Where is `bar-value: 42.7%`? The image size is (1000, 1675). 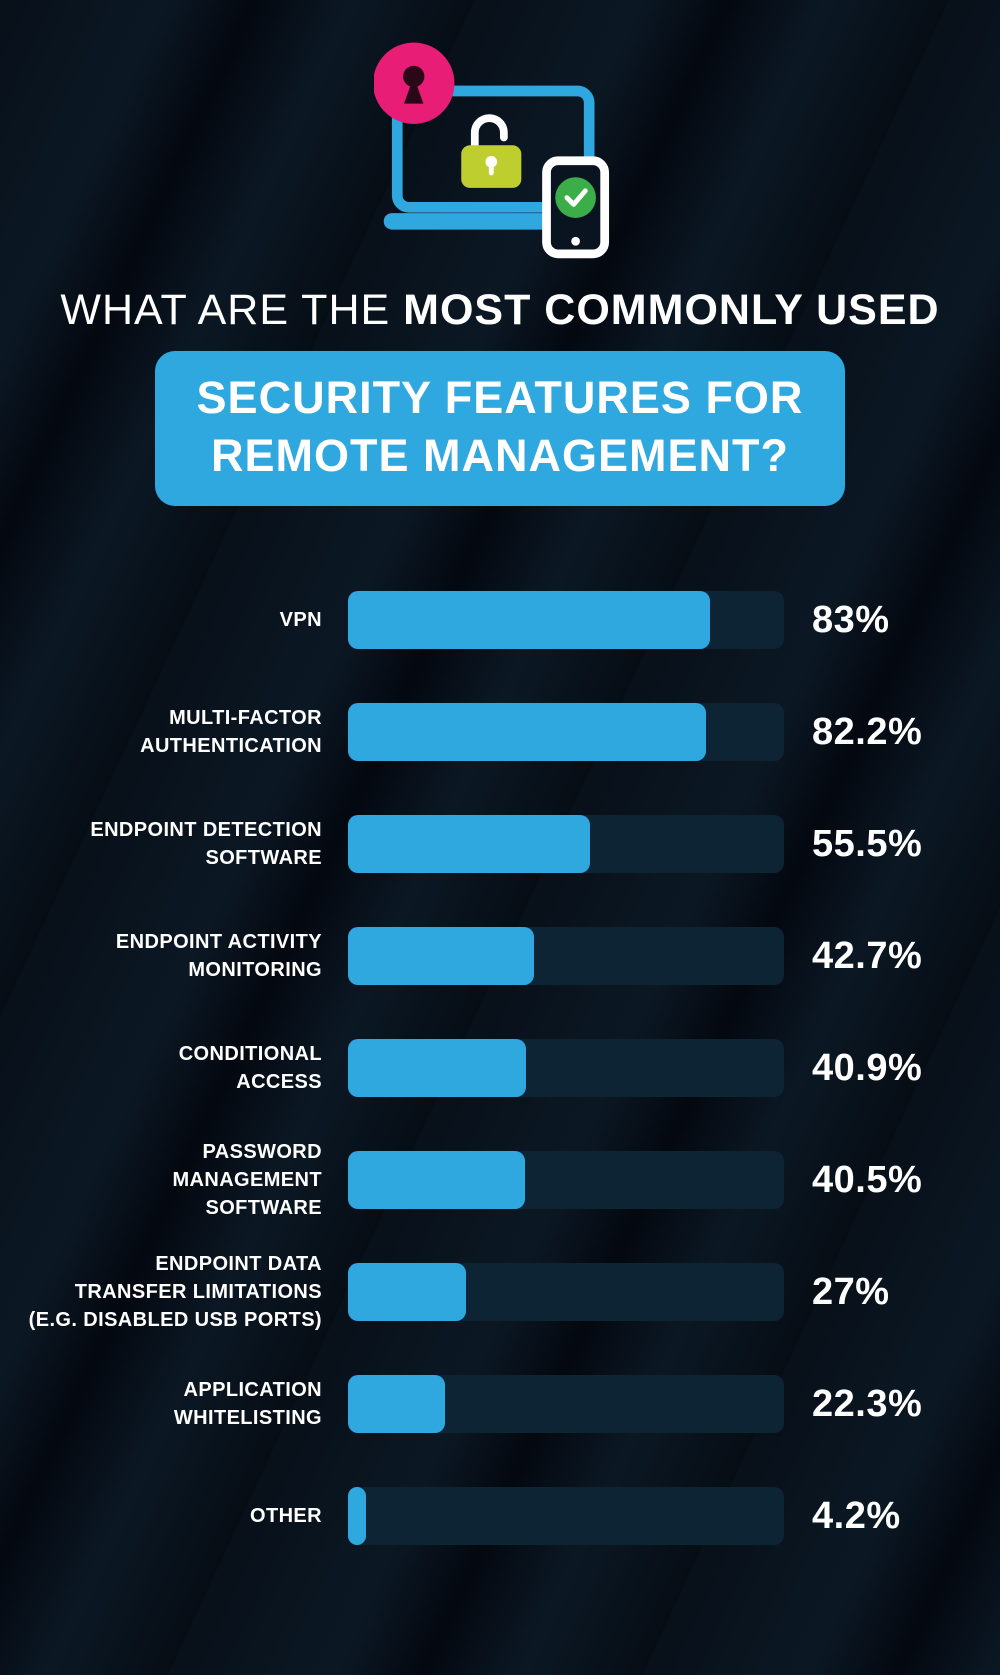
bar-value: 42.7% is located at coordinates (867, 955).